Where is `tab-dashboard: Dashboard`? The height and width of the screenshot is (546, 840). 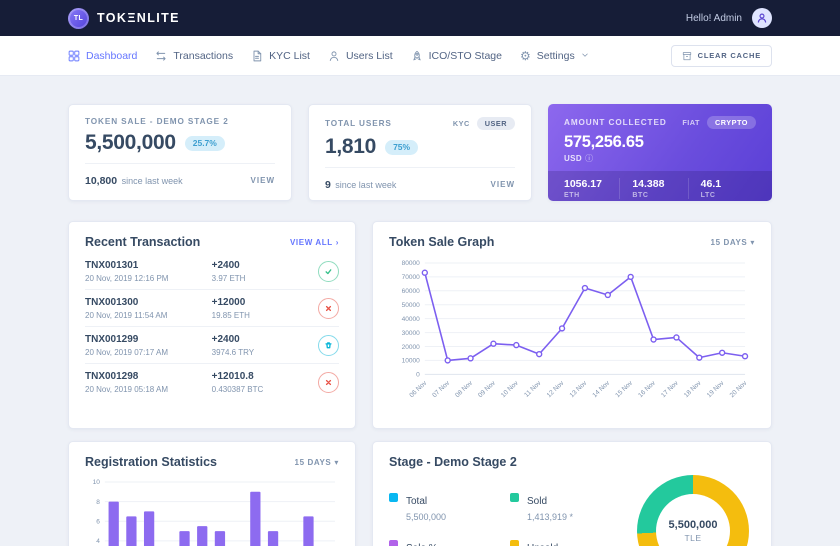
tab-dashboard: Dashboard is located at coordinates (102, 56).